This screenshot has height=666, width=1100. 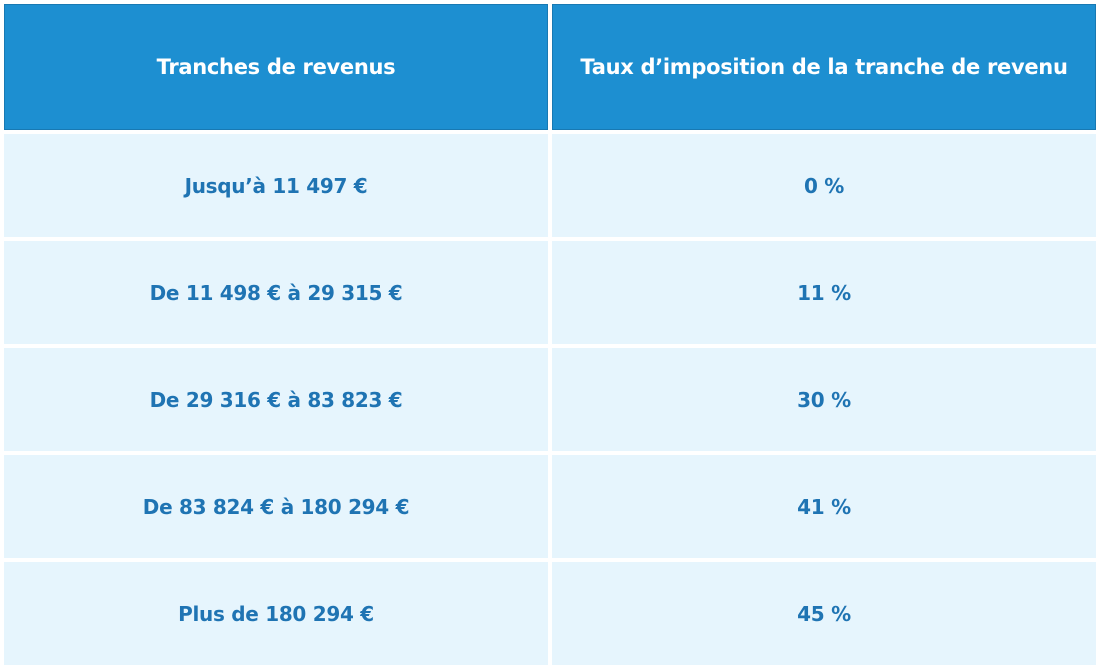 I want to click on rate-cell: 11 %, so click(x=824, y=292).